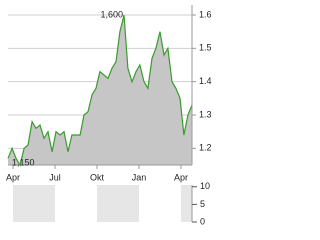 The height and width of the screenshot is (240, 320). Describe the element at coordinates (205, 148) in the screenshot. I see `y-tick-label: 1.2` at that location.